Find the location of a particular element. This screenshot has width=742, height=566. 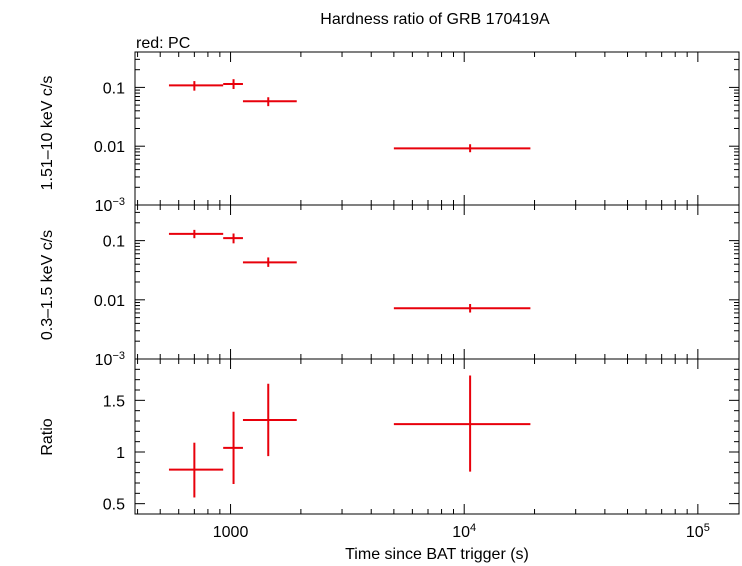

y-tick-label: 1.5 is located at coordinates (114, 401).